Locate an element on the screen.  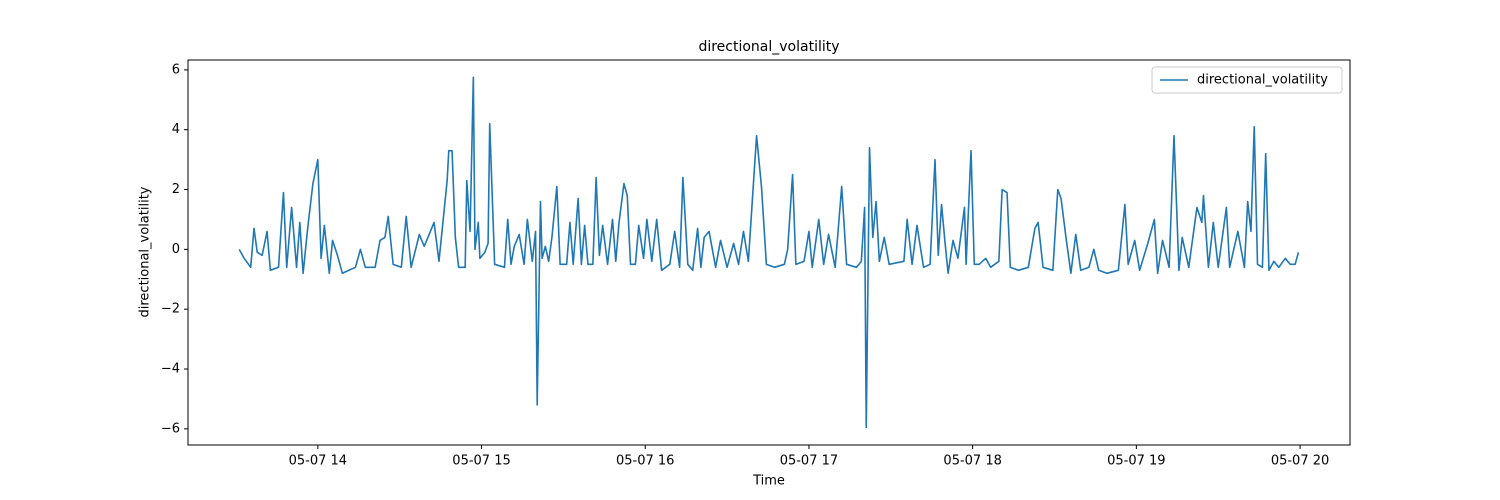
x-tick-label: 05-07 17 is located at coordinates (809, 461).